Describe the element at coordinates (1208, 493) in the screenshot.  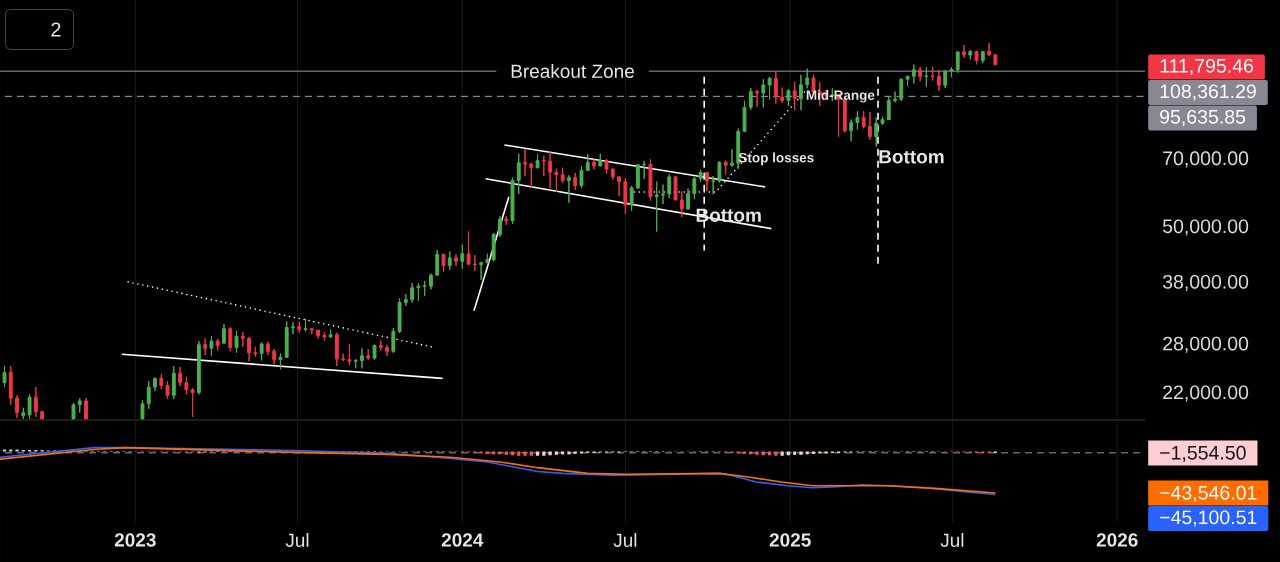
I see `y-tick-label: −43,546.01` at that location.